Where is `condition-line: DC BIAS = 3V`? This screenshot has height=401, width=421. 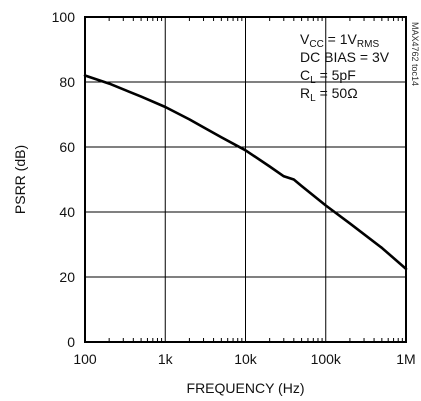
condition-line: DC BIAS = 3V is located at coordinates (345, 57).